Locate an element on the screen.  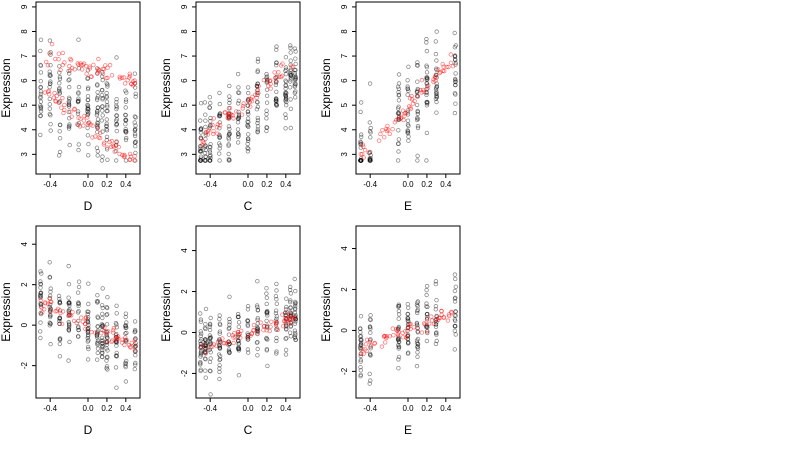
x-axis-title: E is located at coordinates (408, 206).